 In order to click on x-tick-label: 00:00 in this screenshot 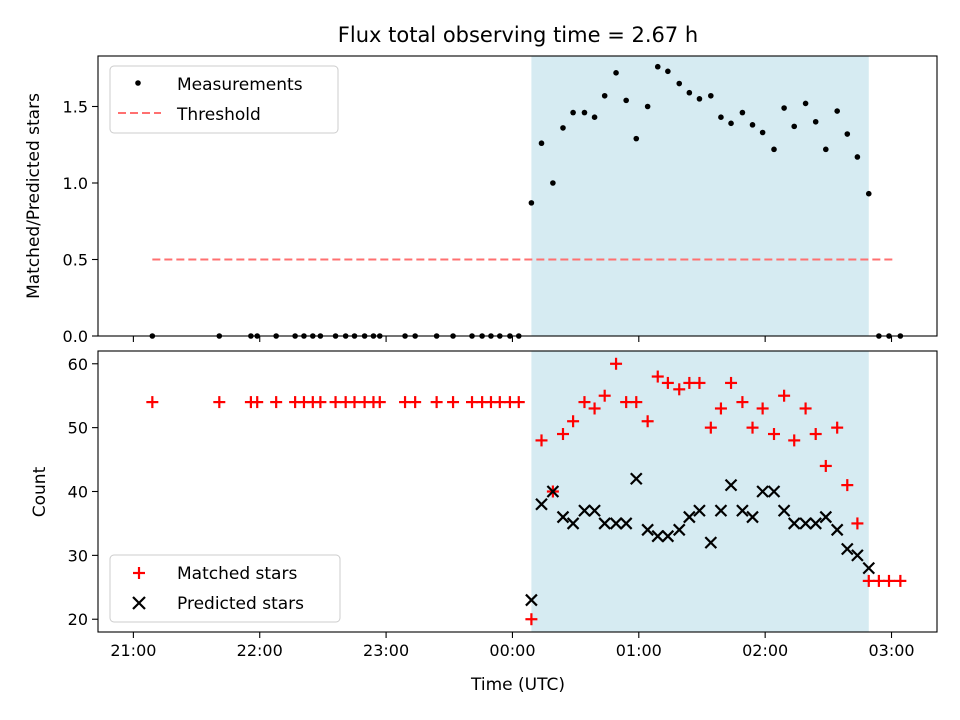, I will do `click(512, 650)`.